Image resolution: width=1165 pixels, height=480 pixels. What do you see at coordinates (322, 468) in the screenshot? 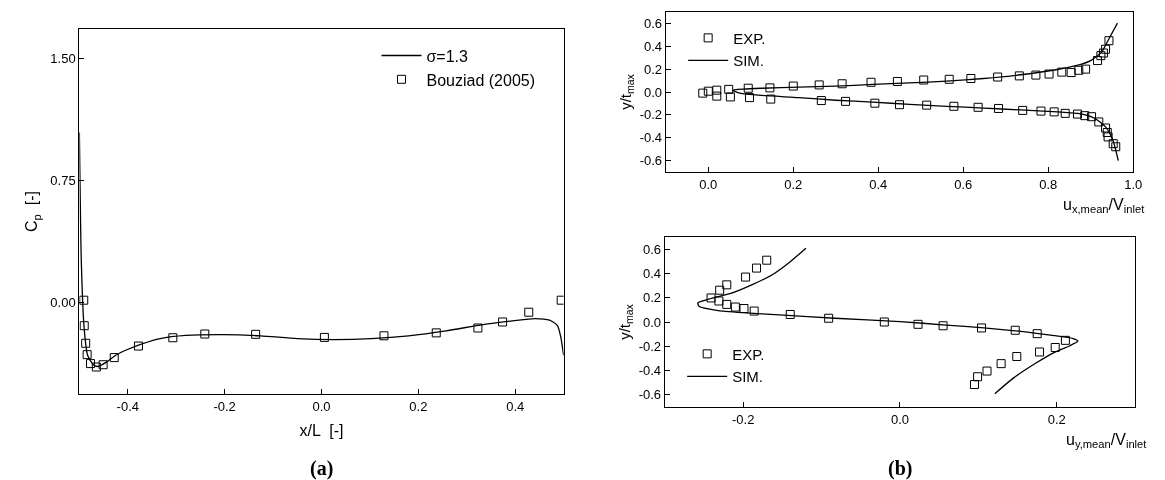
I see `text: (a)` at bounding box center [322, 468].